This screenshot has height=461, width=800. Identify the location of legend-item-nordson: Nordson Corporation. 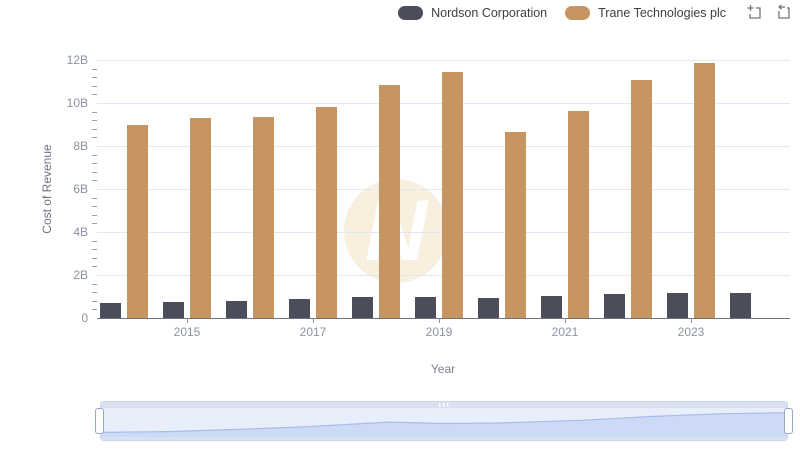
(473, 12).